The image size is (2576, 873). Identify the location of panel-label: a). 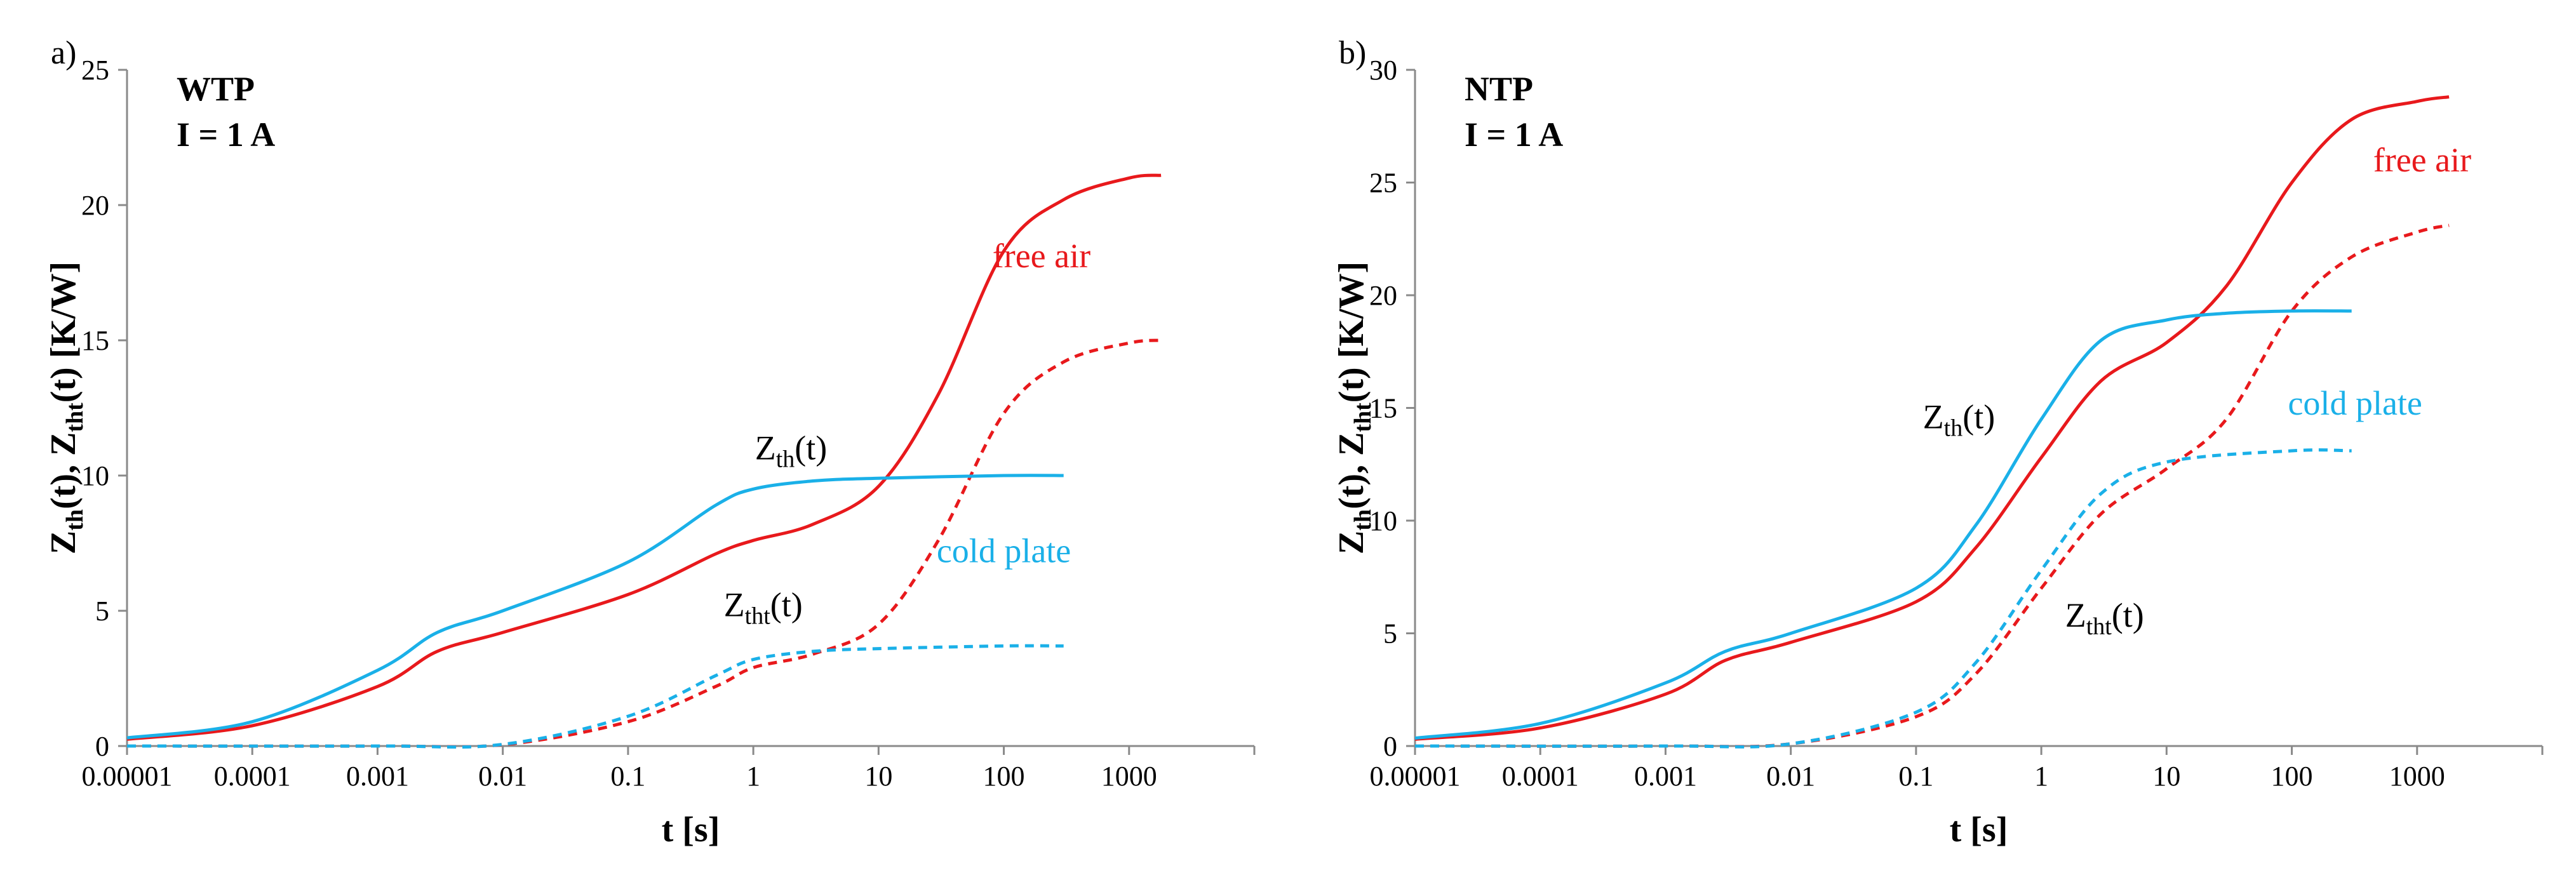
(63, 53).